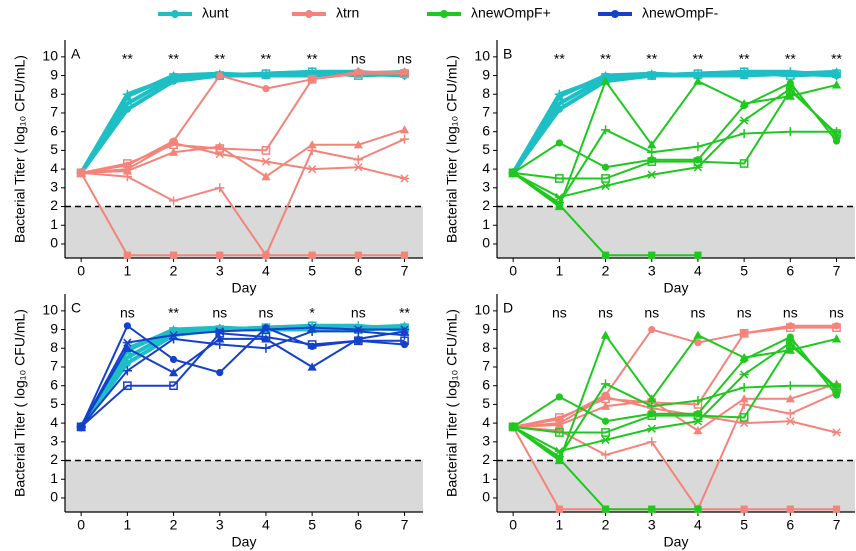 The width and height of the screenshot is (856, 551). What do you see at coordinates (312, 313) in the screenshot?
I see `significance: *` at bounding box center [312, 313].